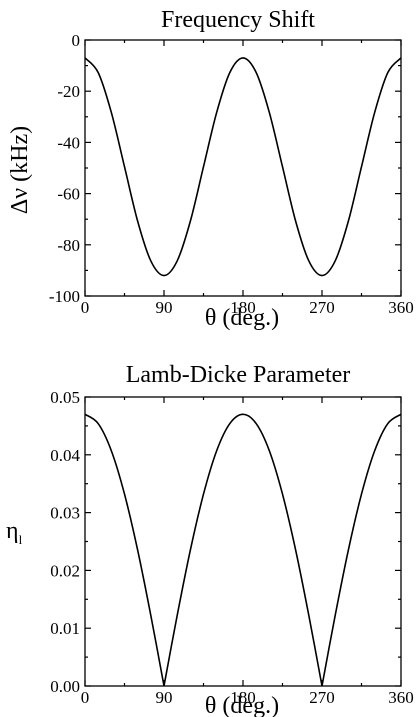 This screenshot has width=416, height=717. Describe the element at coordinates (238, 20) in the screenshot. I see `chart-title: Frequency Shift` at that location.